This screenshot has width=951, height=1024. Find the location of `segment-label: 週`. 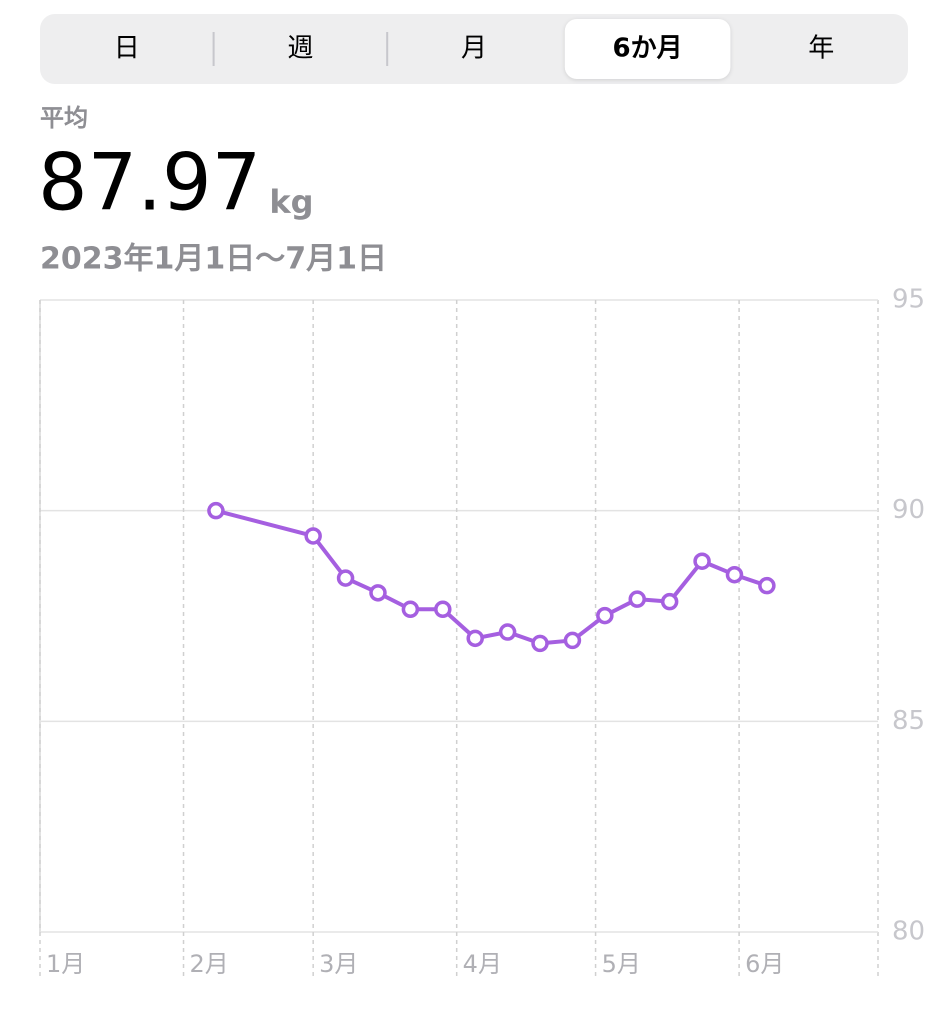

segment-label: 週 is located at coordinates (300, 49).